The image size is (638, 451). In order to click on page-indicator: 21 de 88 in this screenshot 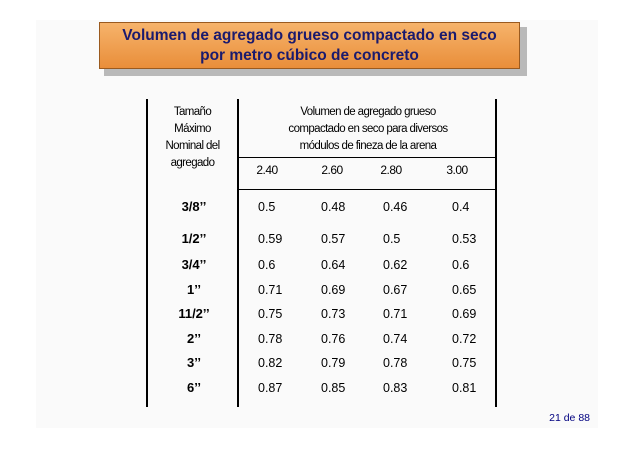, I will do `click(569, 418)`.